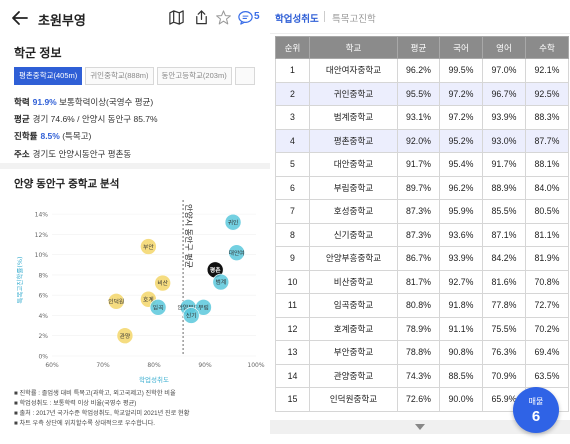  What do you see at coordinates (536, 401) in the screenshot?
I see `fab-label: 매물` at bounding box center [536, 401].